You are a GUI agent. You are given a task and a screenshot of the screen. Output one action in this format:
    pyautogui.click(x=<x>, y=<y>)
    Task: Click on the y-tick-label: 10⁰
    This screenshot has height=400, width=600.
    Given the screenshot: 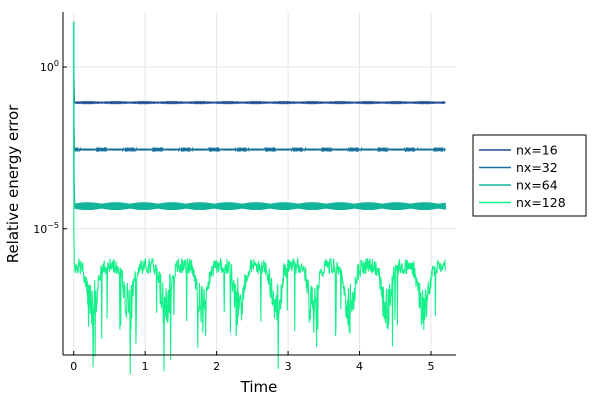 What is the action you would take?
    pyautogui.click(x=49, y=66)
    